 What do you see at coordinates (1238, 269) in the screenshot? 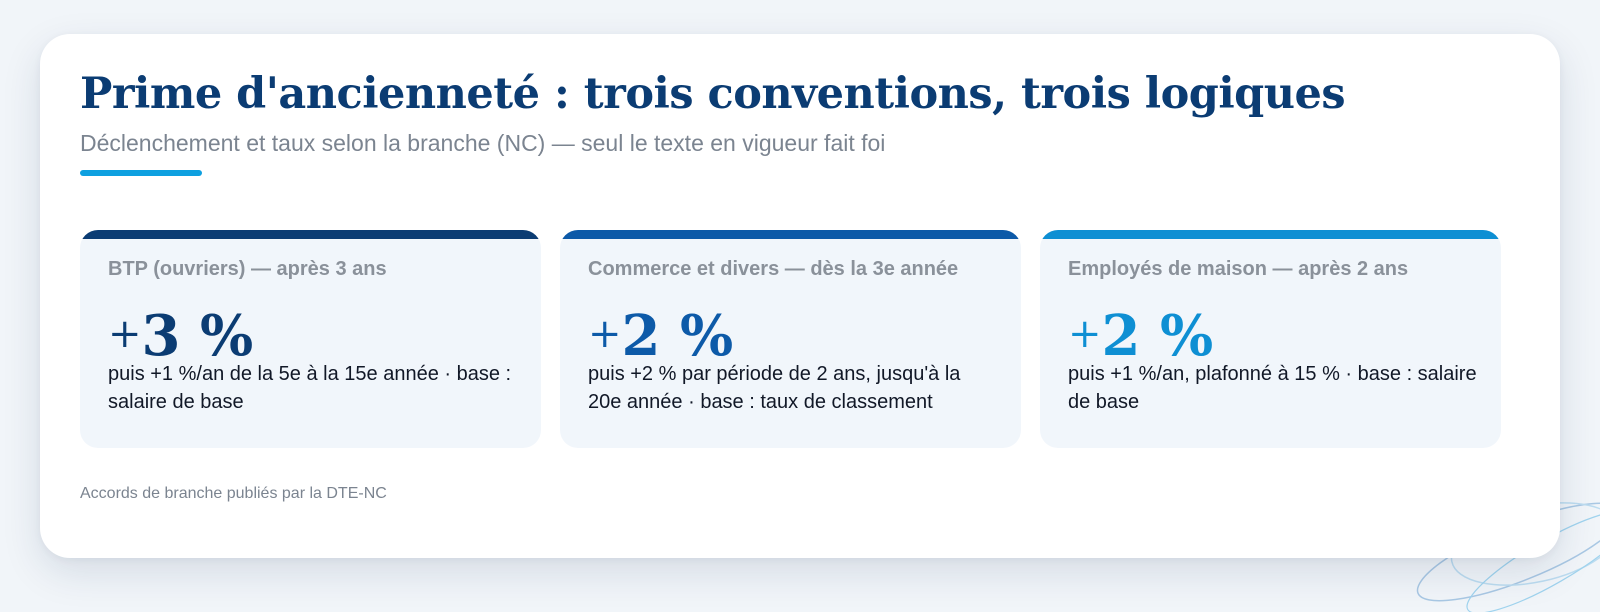
I see `card-label: Employés de maison — après 2 ans` at bounding box center [1238, 269].